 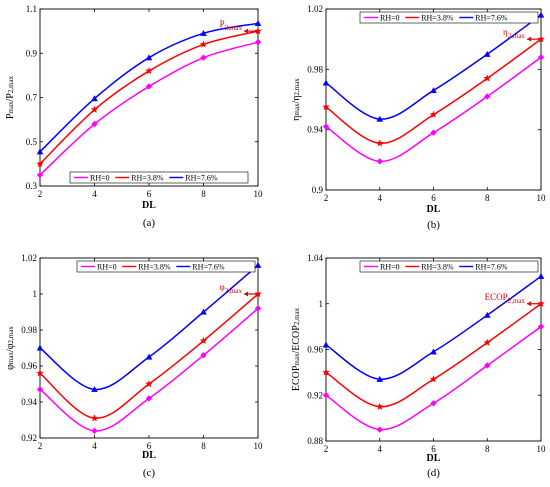 What do you see at coordinates (297, 87) in the screenshot?
I see `y-label-subscript: 2,max` at bounding box center [297, 87].